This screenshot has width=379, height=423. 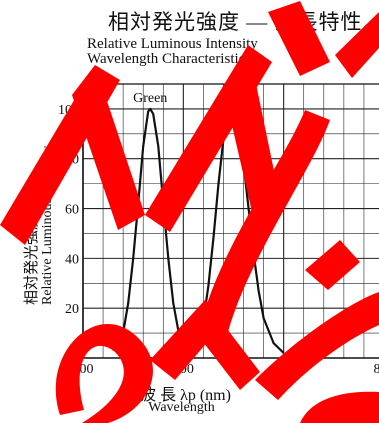 I want to click on y-tick-label: 80, so click(x=72, y=160).